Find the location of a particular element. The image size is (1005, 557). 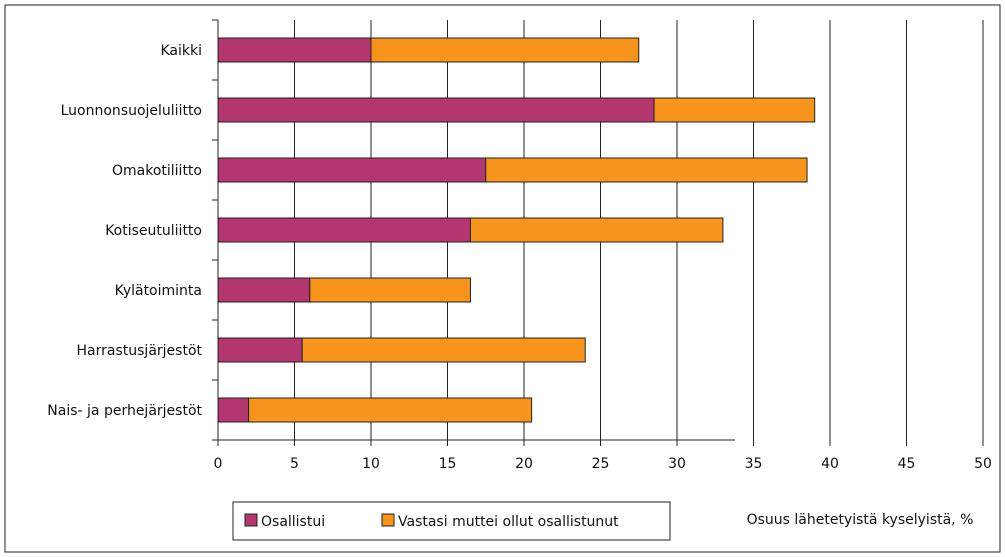

x-tick-label-0: 0 is located at coordinates (218, 464).